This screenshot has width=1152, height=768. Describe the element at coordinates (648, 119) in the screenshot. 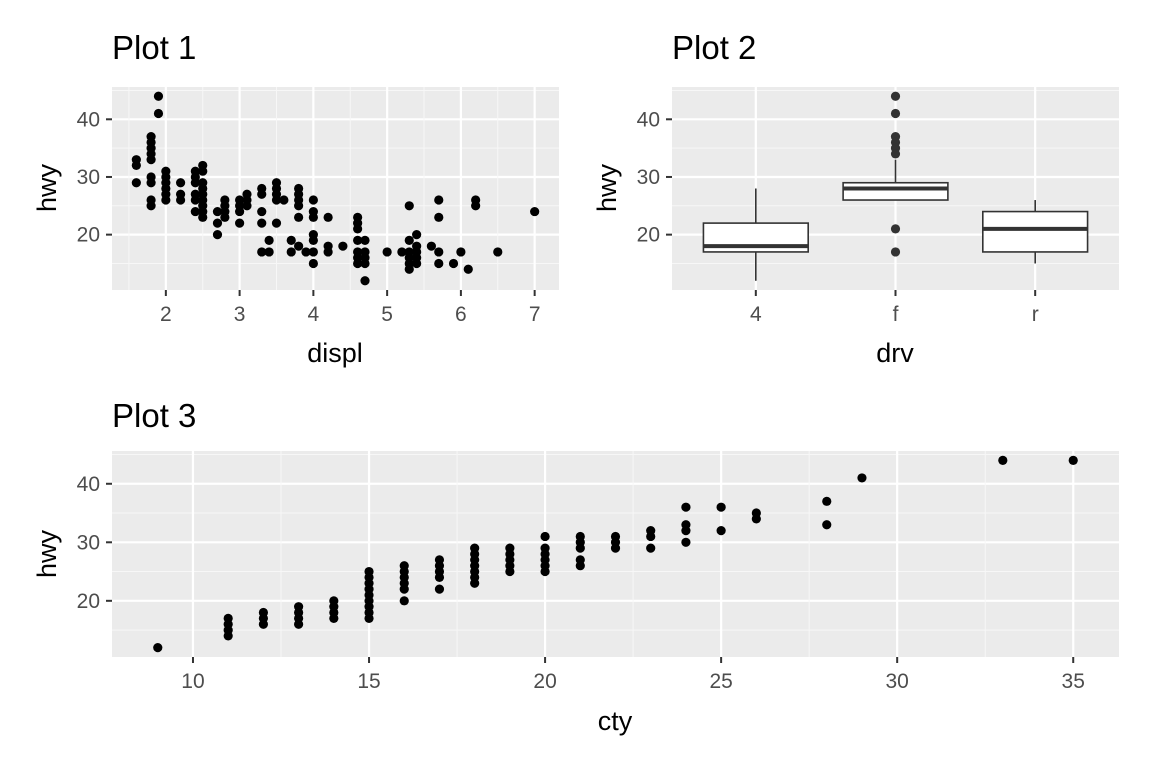

I see `p2-y-tick-label-40: 40` at that location.